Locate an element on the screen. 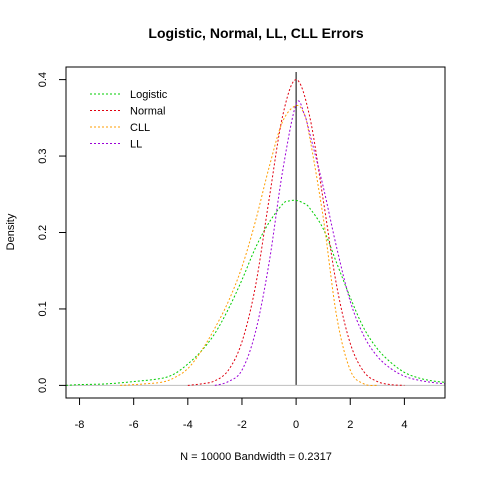 The image size is (480, 480). x-axis-label: N = 10000 Bandwidth = 0.2317 is located at coordinates (256, 457).